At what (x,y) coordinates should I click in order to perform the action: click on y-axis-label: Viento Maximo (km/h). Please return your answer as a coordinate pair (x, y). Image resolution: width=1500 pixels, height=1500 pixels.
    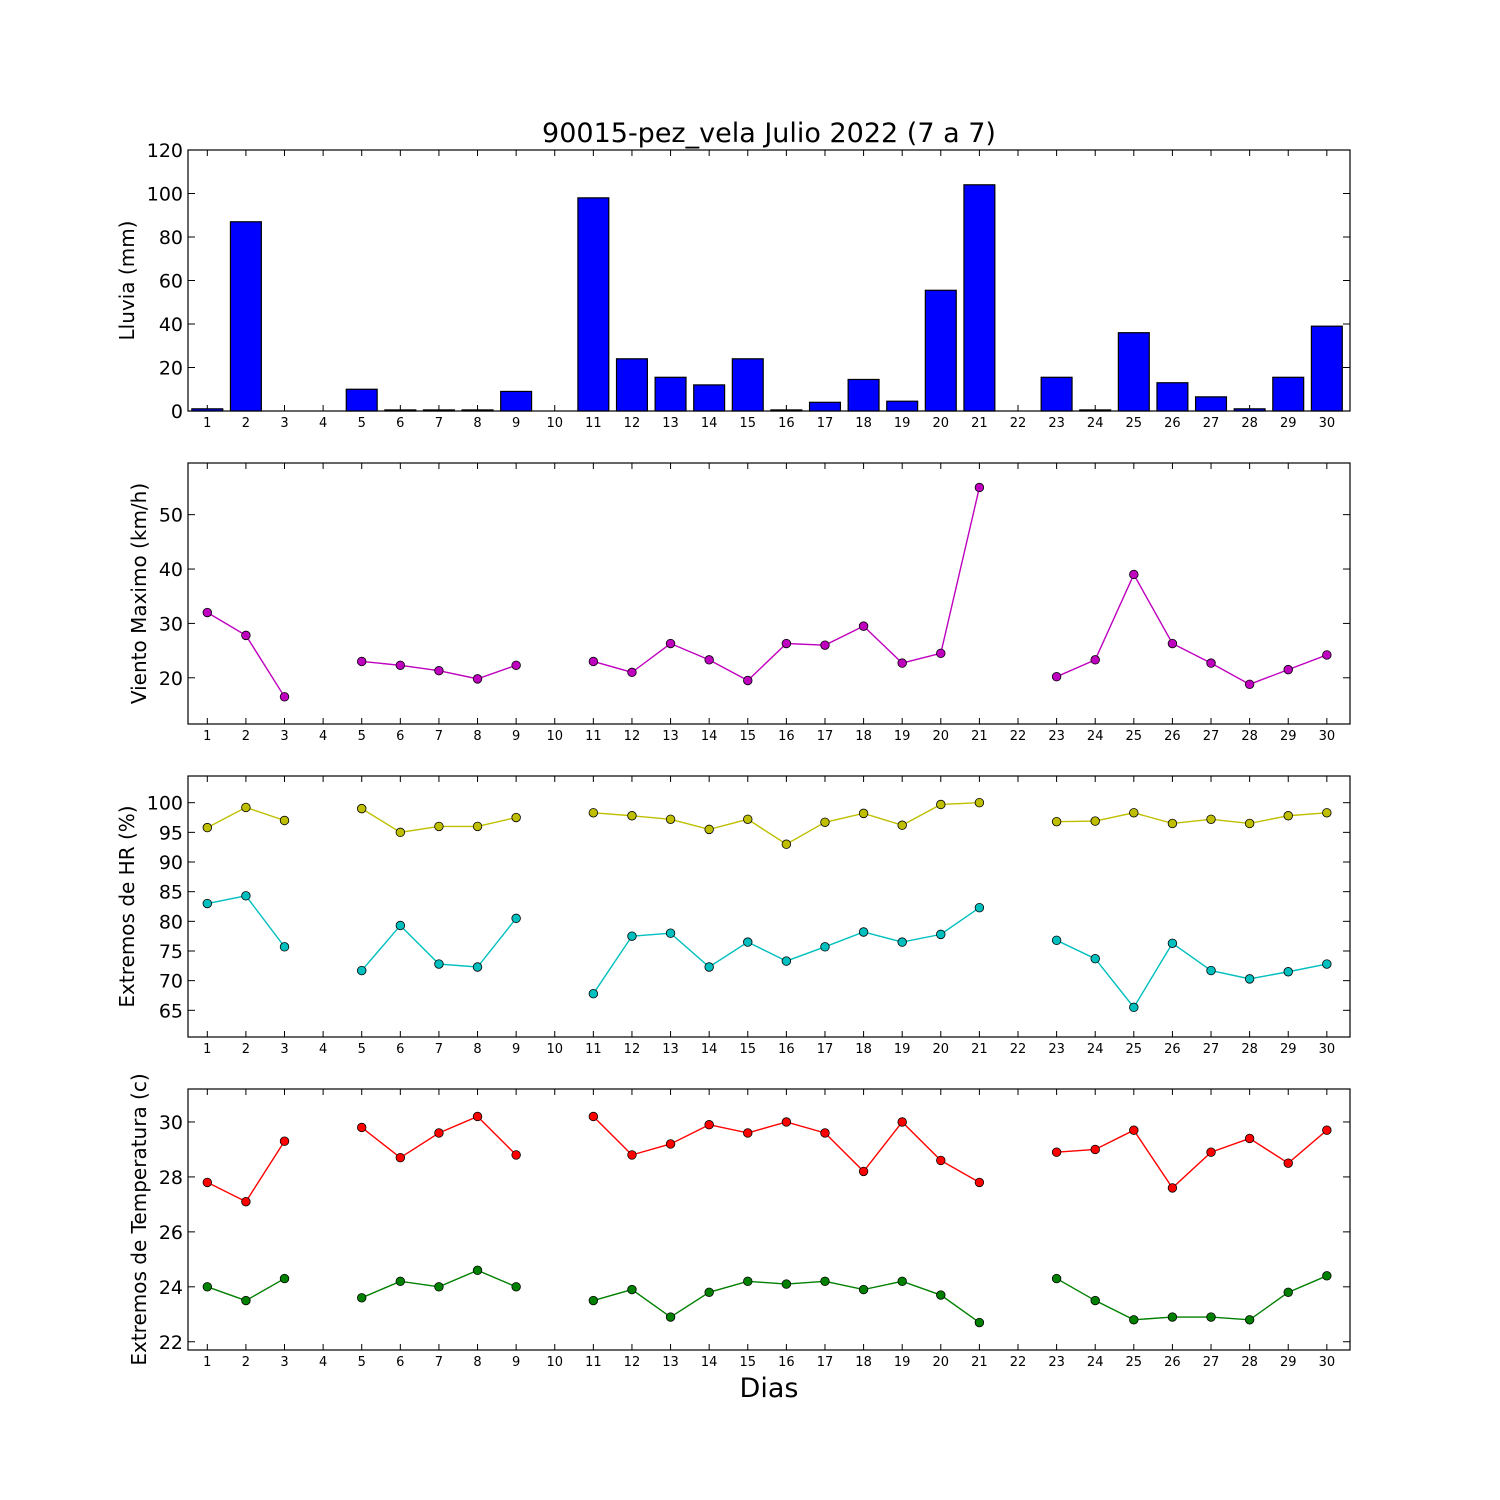
    Looking at the image, I should click on (139, 593).